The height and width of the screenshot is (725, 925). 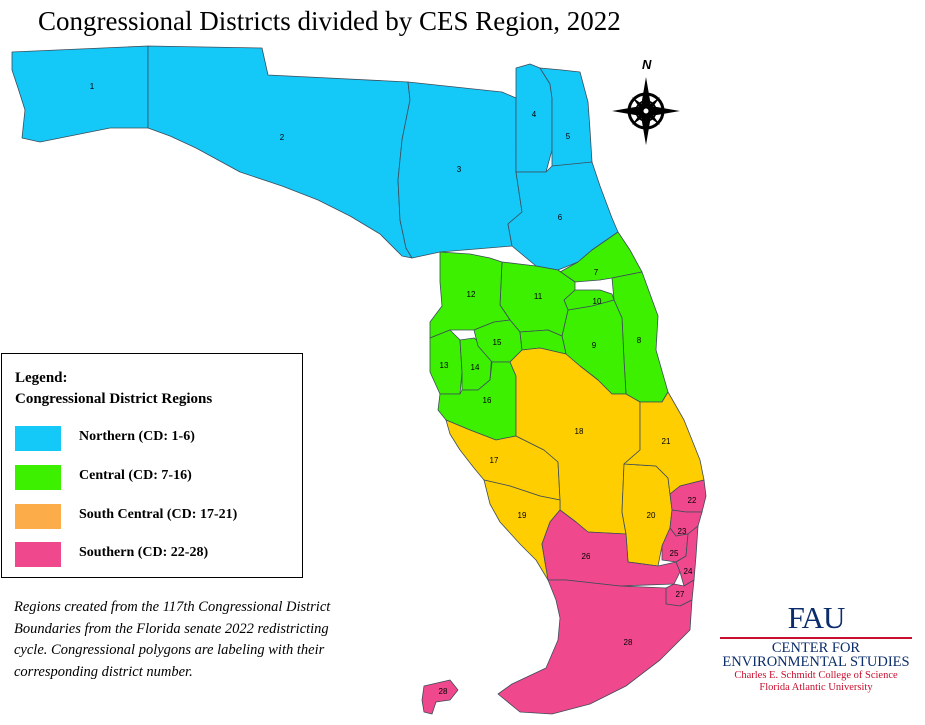 What do you see at coordinates (560, 217) in the screenshot?
I see `district-label: 6` at bounding box center [560, 217].